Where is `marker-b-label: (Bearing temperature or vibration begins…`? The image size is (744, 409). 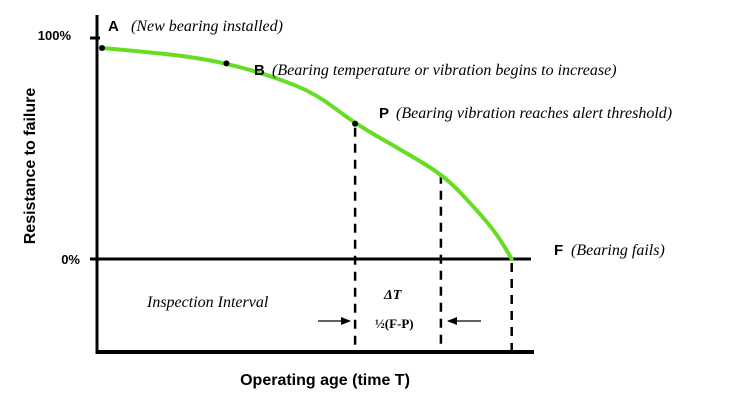 marker-b-label: (Bearing temperature or vibration begins… is located at coordinates (444, 70).